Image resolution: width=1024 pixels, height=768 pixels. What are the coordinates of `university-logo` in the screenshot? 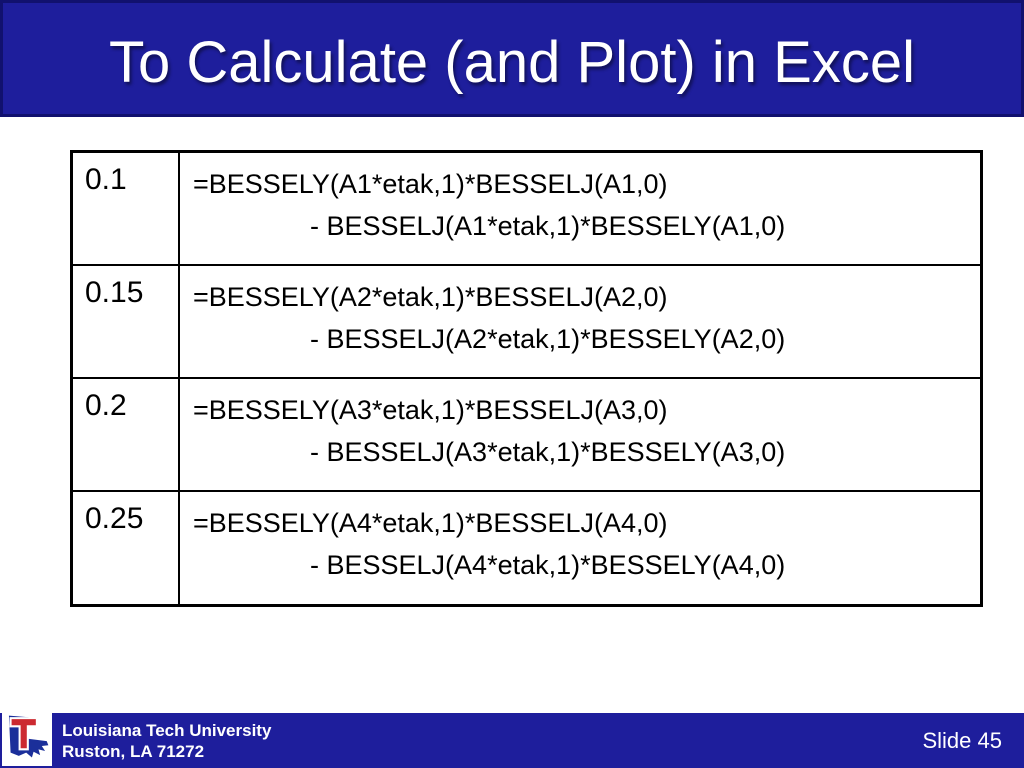 It's located at (27, 739).